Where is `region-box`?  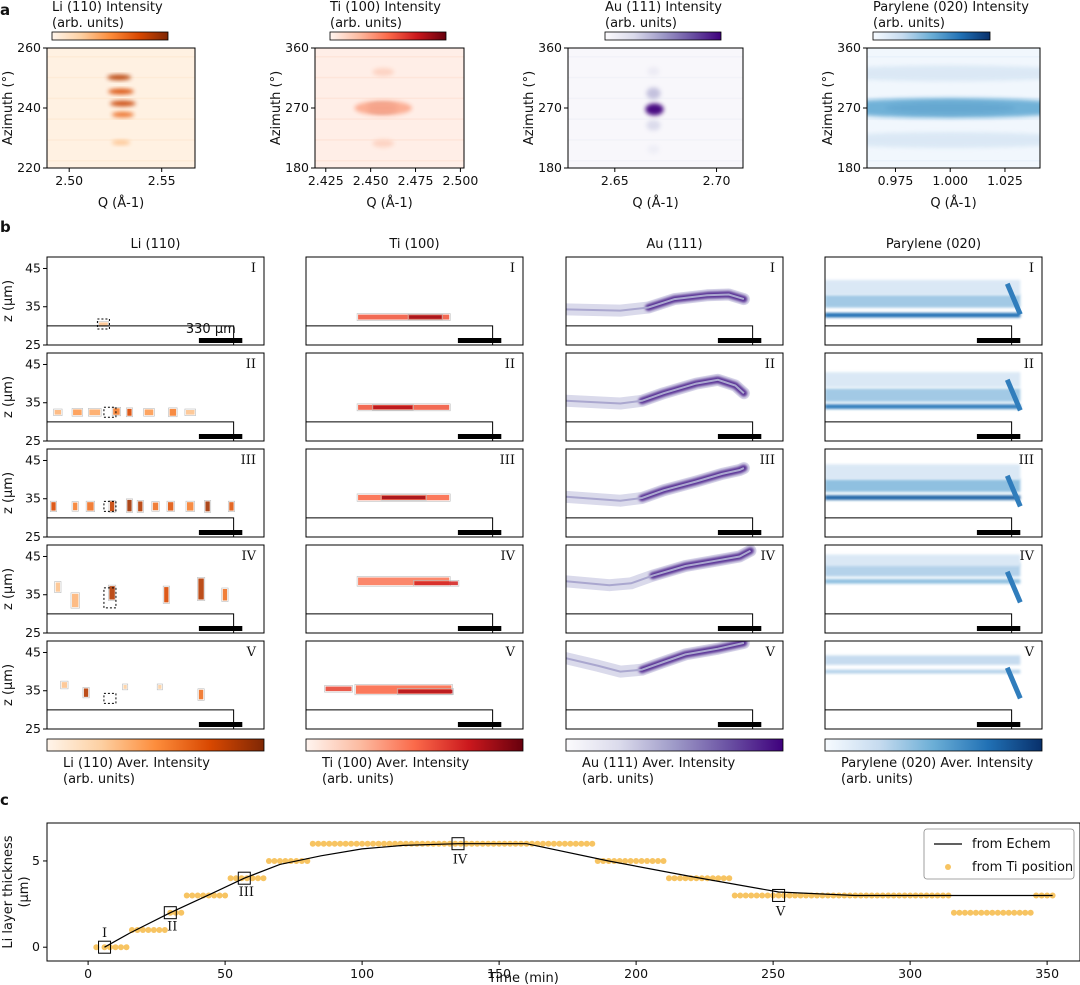 region-box is located at coordinates (110, 698).